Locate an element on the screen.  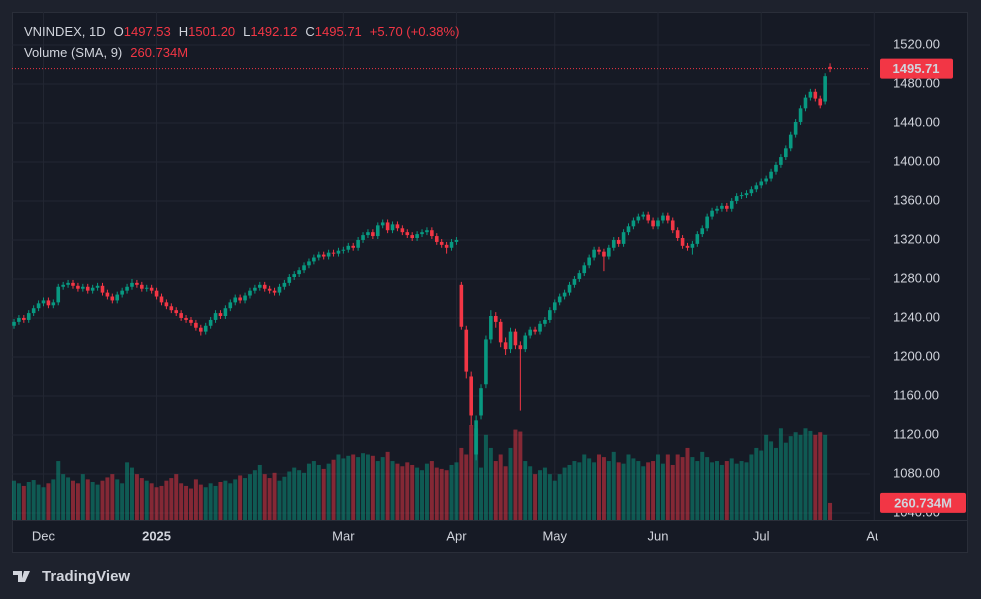
x-tick-label: Au is located at coordinates (874, 535).